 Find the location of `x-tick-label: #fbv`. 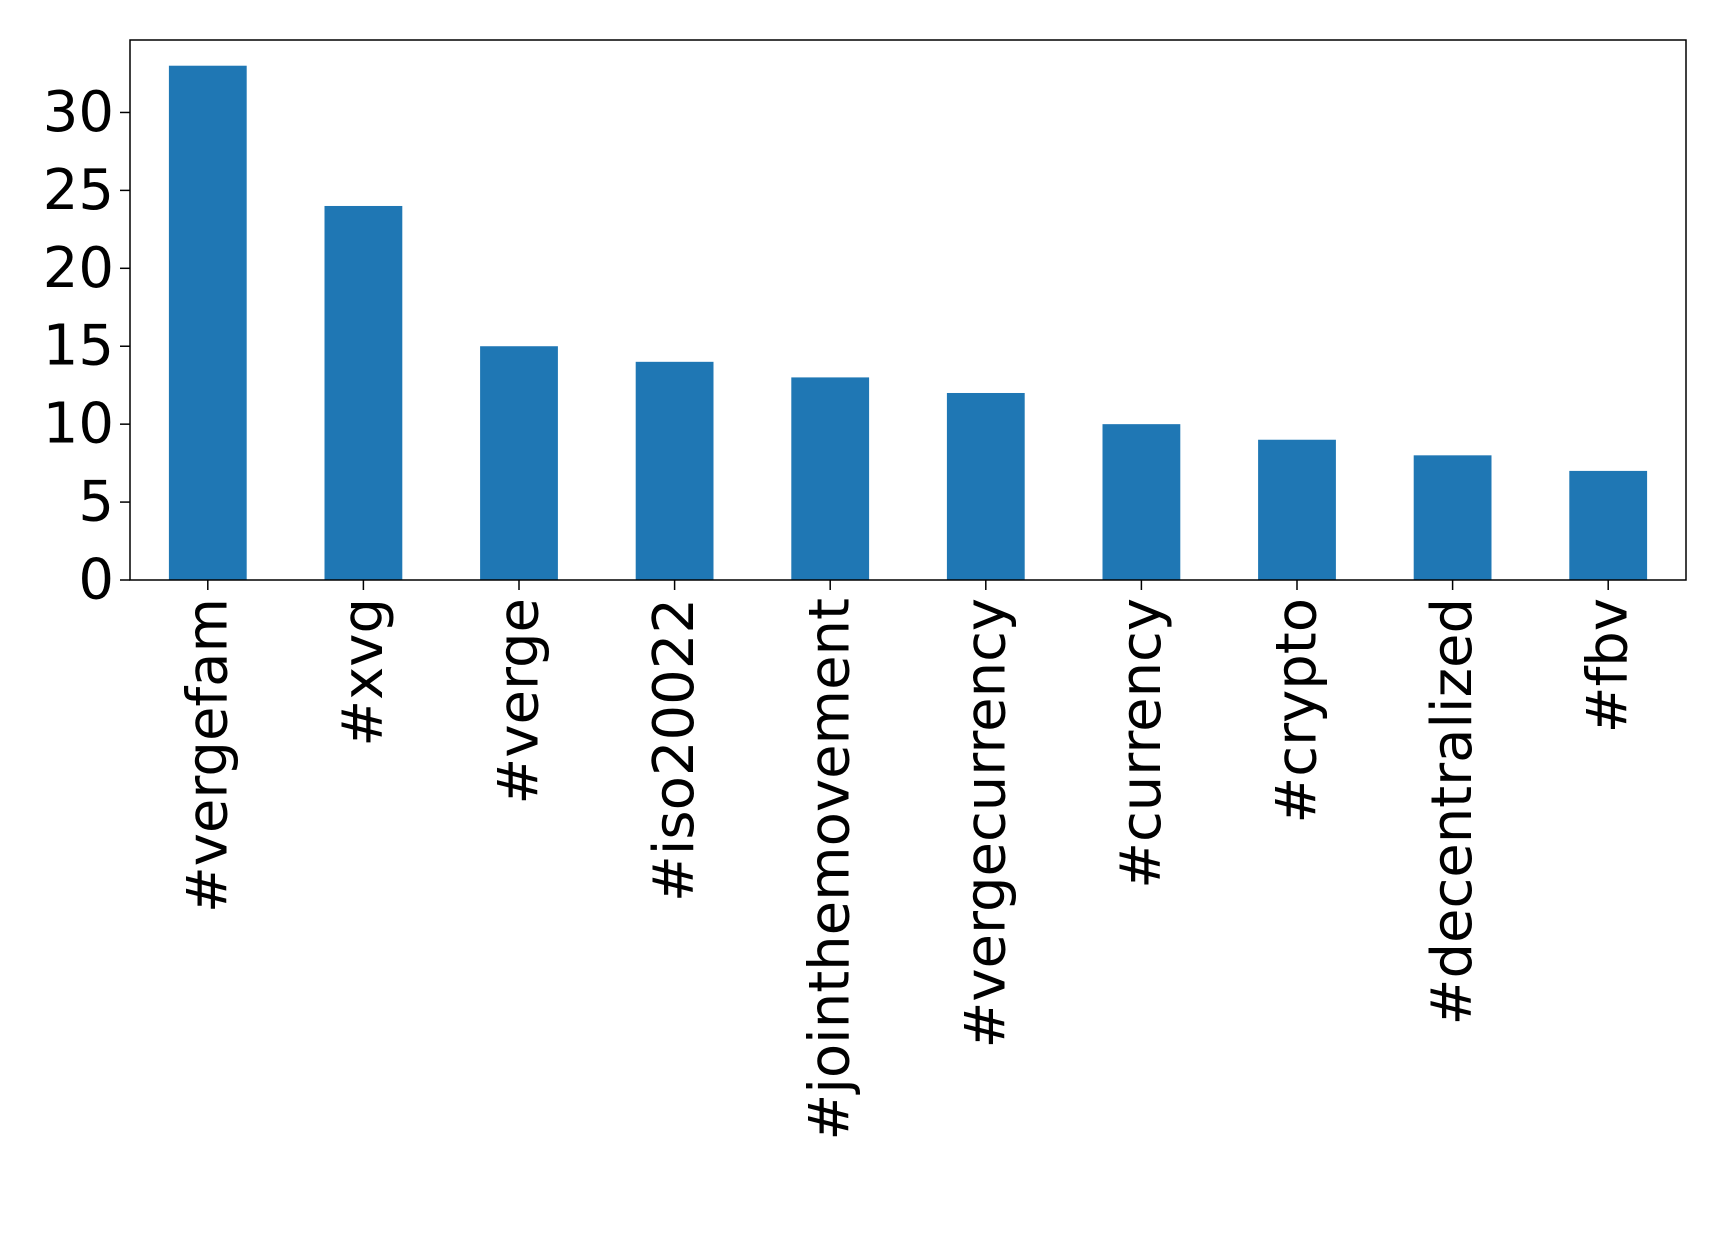

x-tick-label: #fbv is located at coordinates (1608, 665).